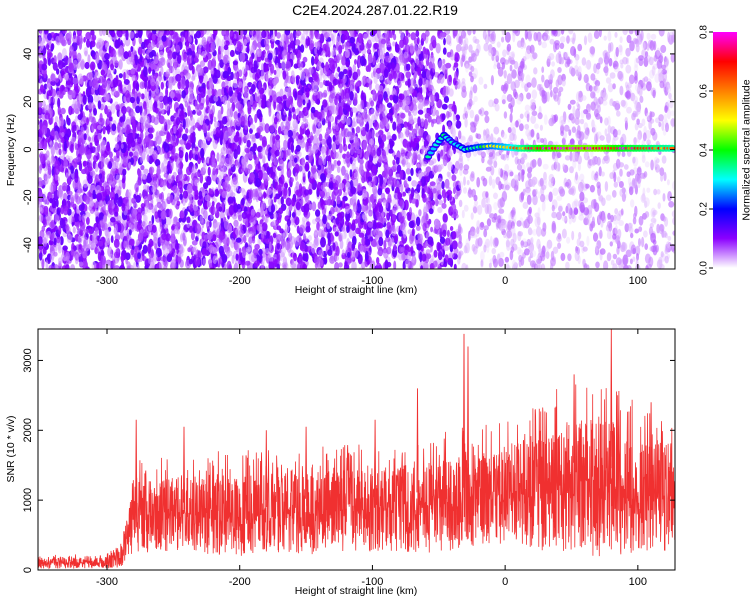 The height and width of the screenshot is (600, 750). What do you see at coordinates (375, 10) in the screenshot?
I see `chart-title: C2E4.2024.287.01.22.R19` at bounding box center [375, 10].